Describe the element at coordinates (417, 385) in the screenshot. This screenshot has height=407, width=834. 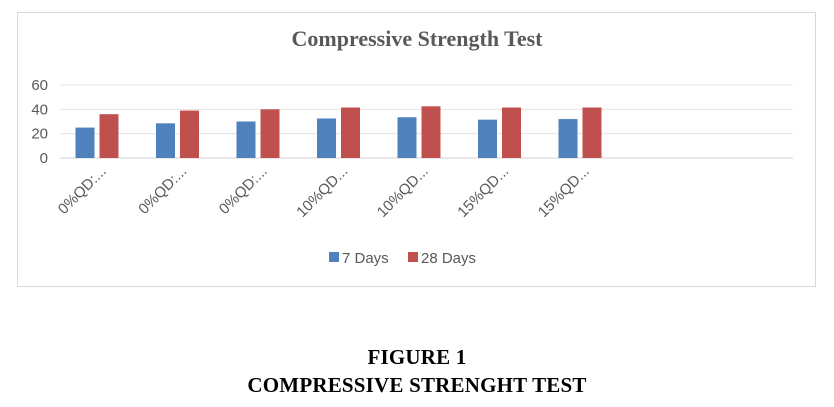
I see `figure-title: COMPRESSIVE STRENGHT TEST` at that location.